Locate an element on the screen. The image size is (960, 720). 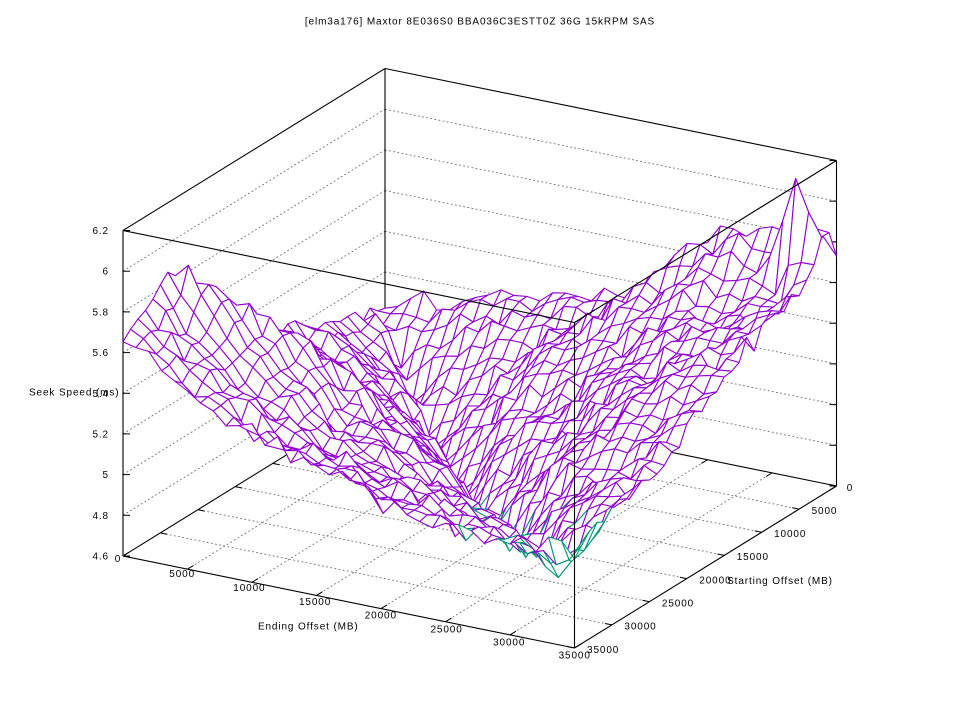
svg-text: 5.4 is located at coordinates (100, 394).